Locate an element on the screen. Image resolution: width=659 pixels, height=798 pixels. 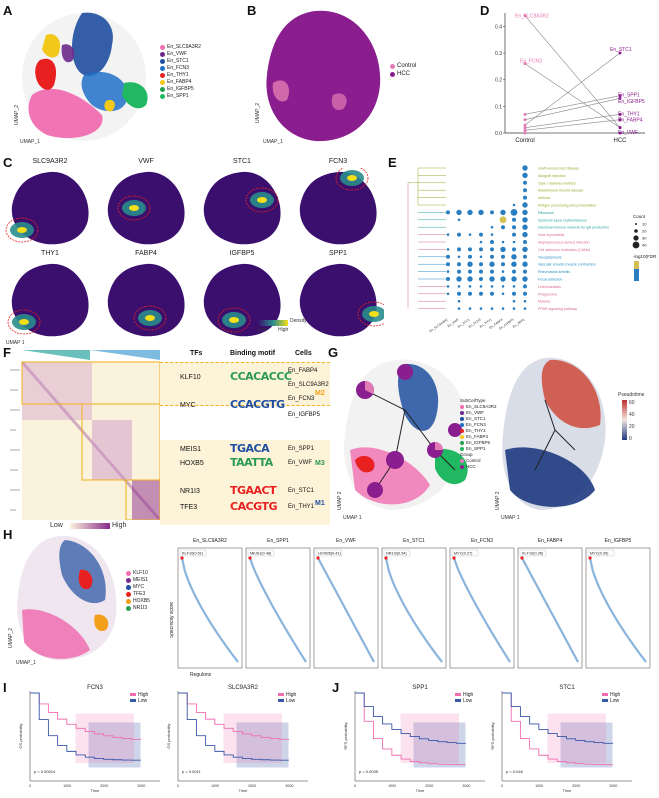
label-fabp4: En_FABP4 is located at coordinates (630, 121).